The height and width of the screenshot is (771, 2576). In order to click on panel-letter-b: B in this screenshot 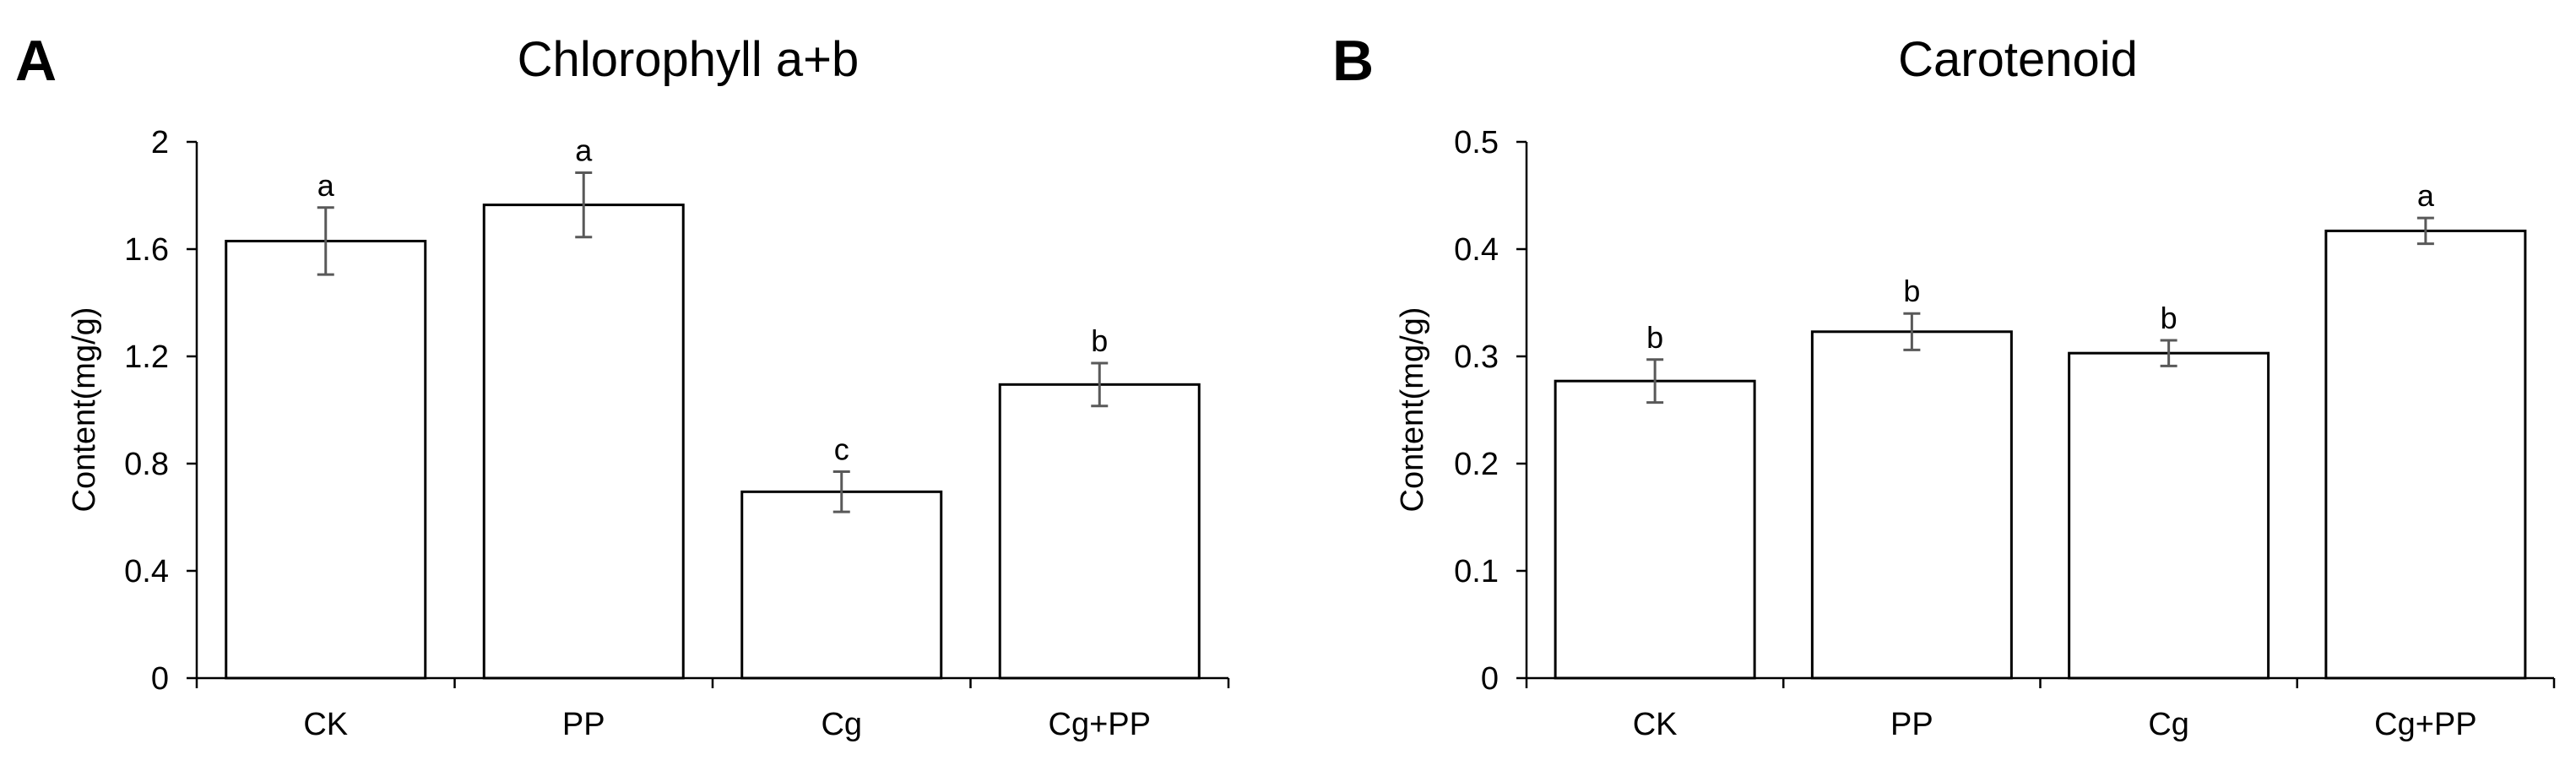, I will do `click(1353, 61)`.